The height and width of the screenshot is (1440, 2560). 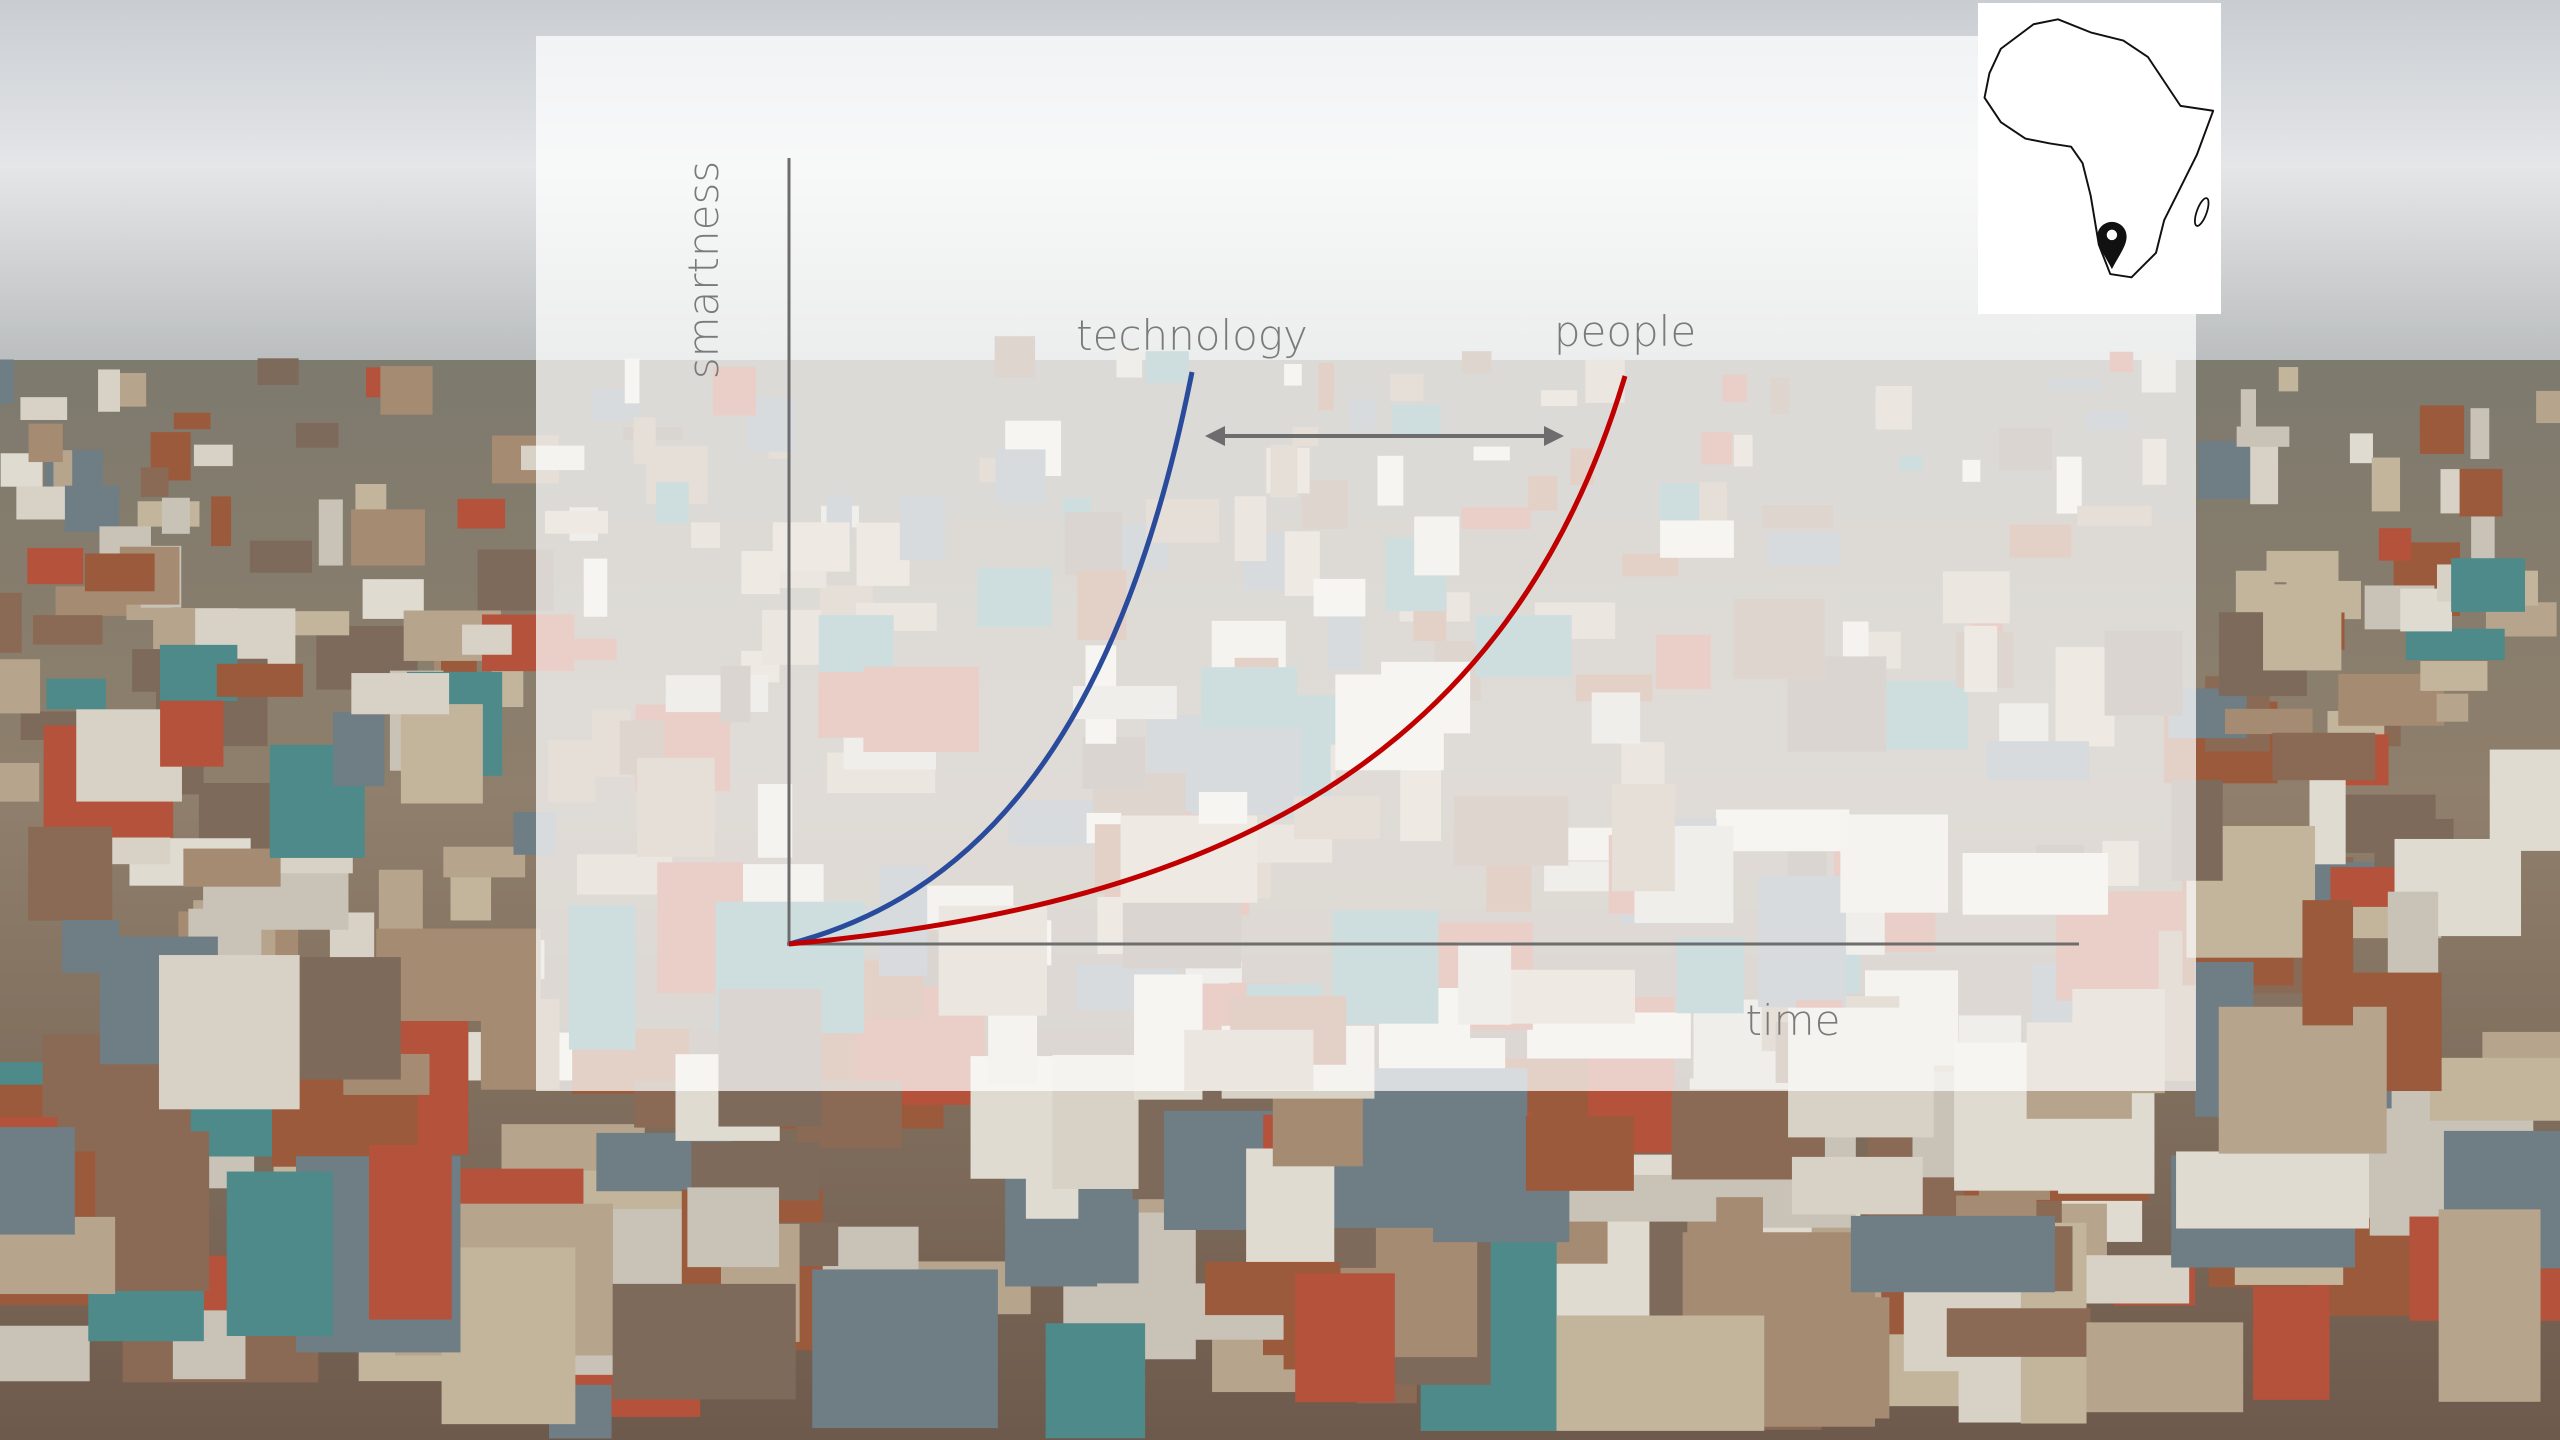 I want to click on curve-label: people, so click(x=1625, y=331).